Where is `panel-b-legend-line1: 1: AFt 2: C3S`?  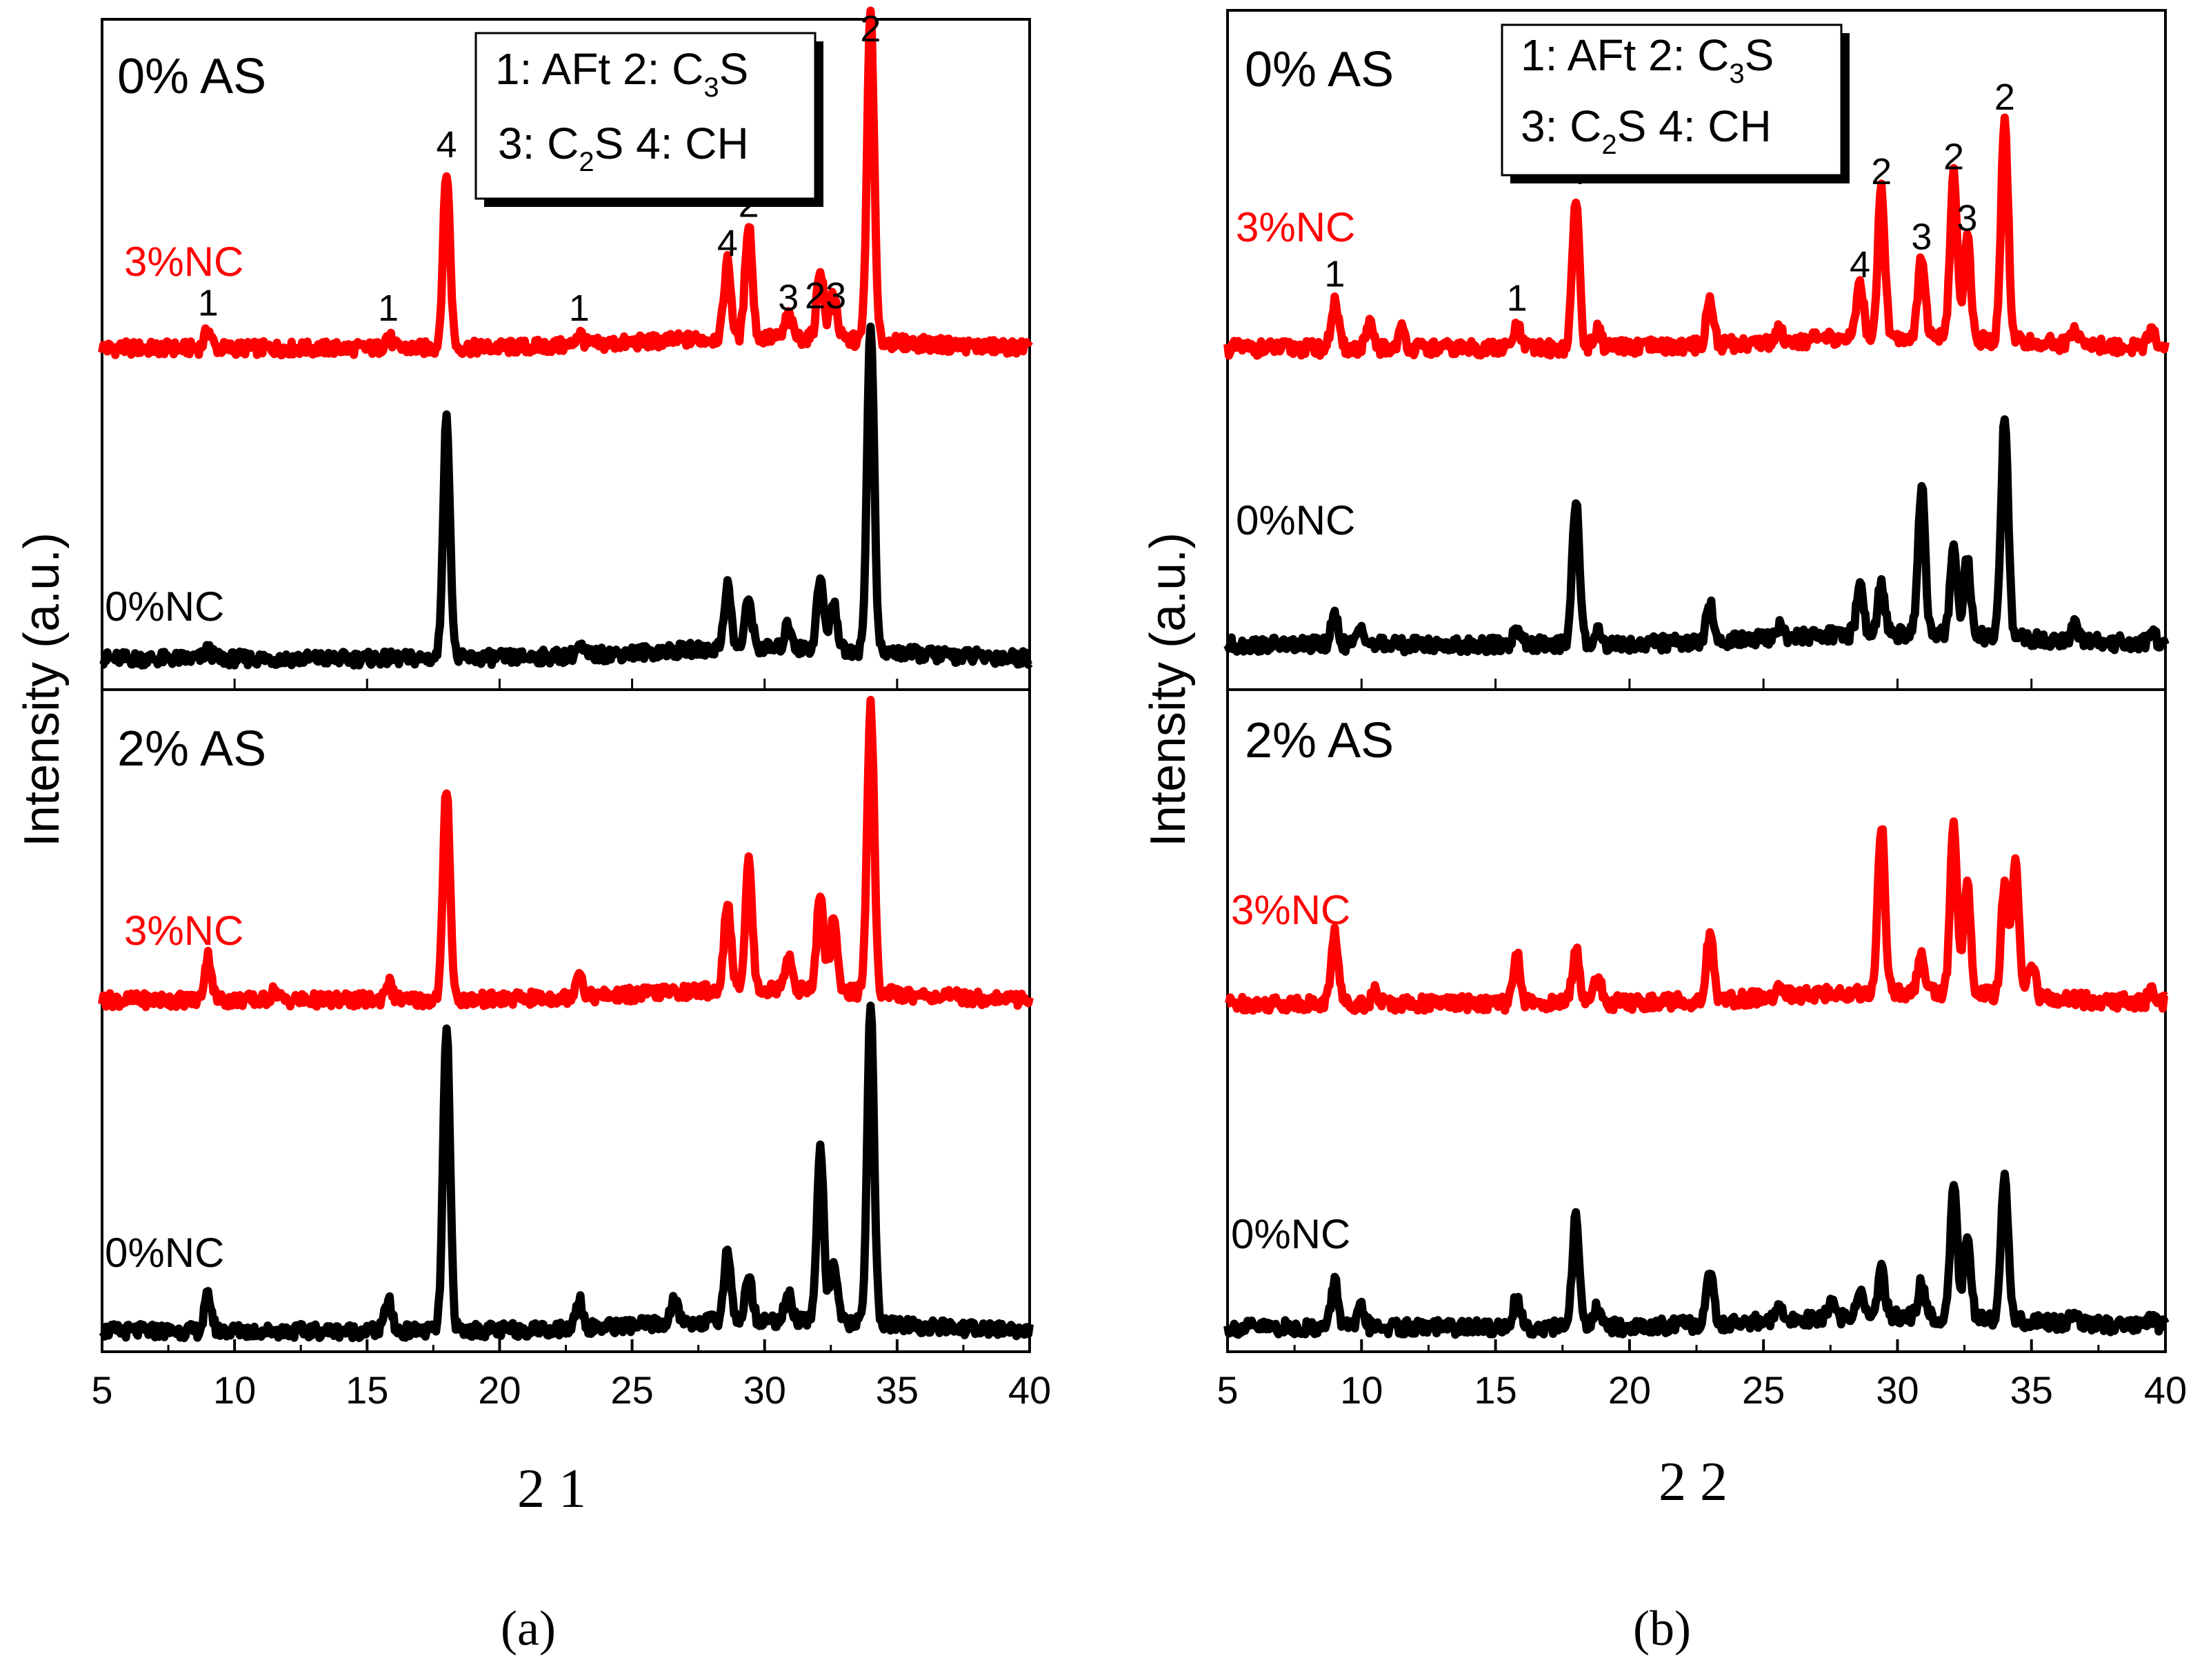
panel-b-legend-line1: 1: AFt 2: C3S is located at coordinates (1647, 59).